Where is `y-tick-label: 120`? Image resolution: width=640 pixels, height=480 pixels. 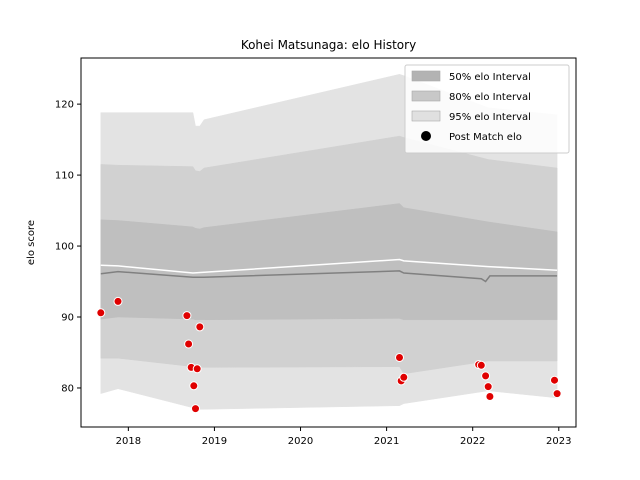
y-tick-label: 120 is located at coordinates (64, 105).